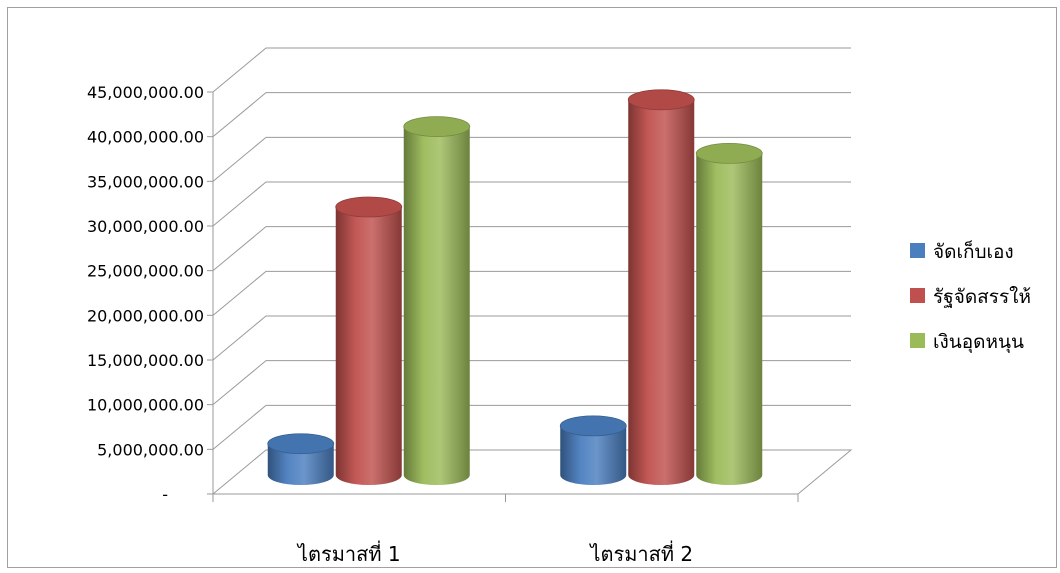 This screenshot has height=573, width=1060. Describe the element at coordinates (505, 530) in the screenshot. I see `x-axis: ไตรมาสที่ 1 ไตรมาสที่ 2` at that location.